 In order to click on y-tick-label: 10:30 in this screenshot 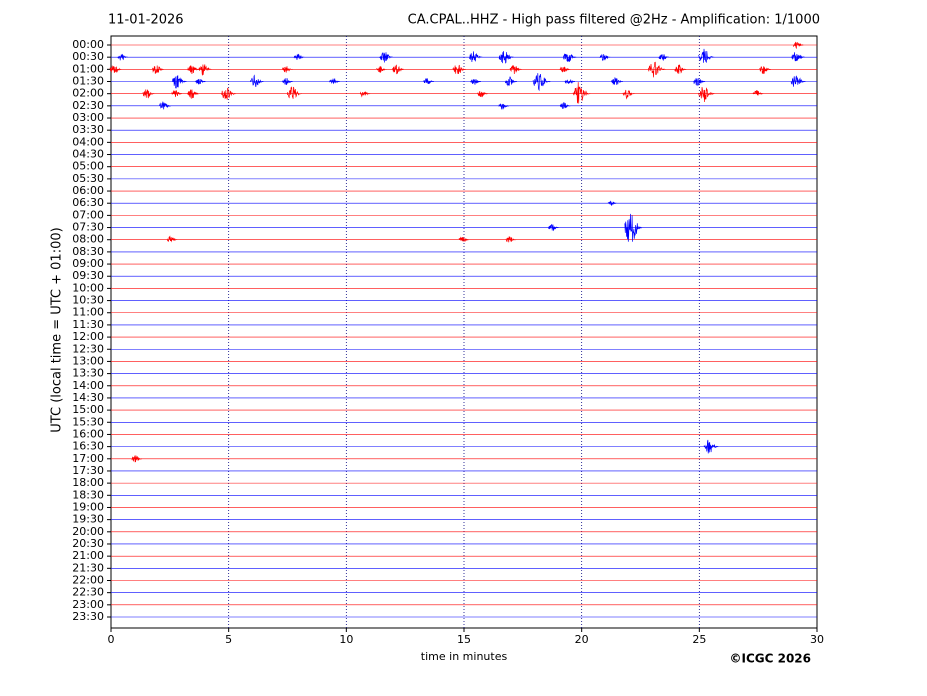, I will do `click(88, 300)`.